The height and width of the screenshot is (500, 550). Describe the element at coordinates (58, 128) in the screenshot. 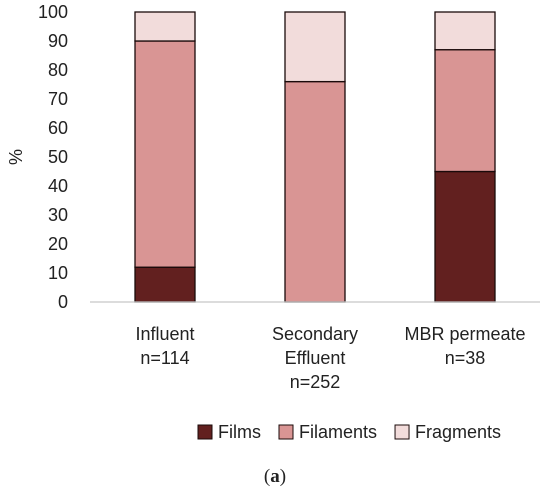

I see `y-tick-label: 60` at that location.